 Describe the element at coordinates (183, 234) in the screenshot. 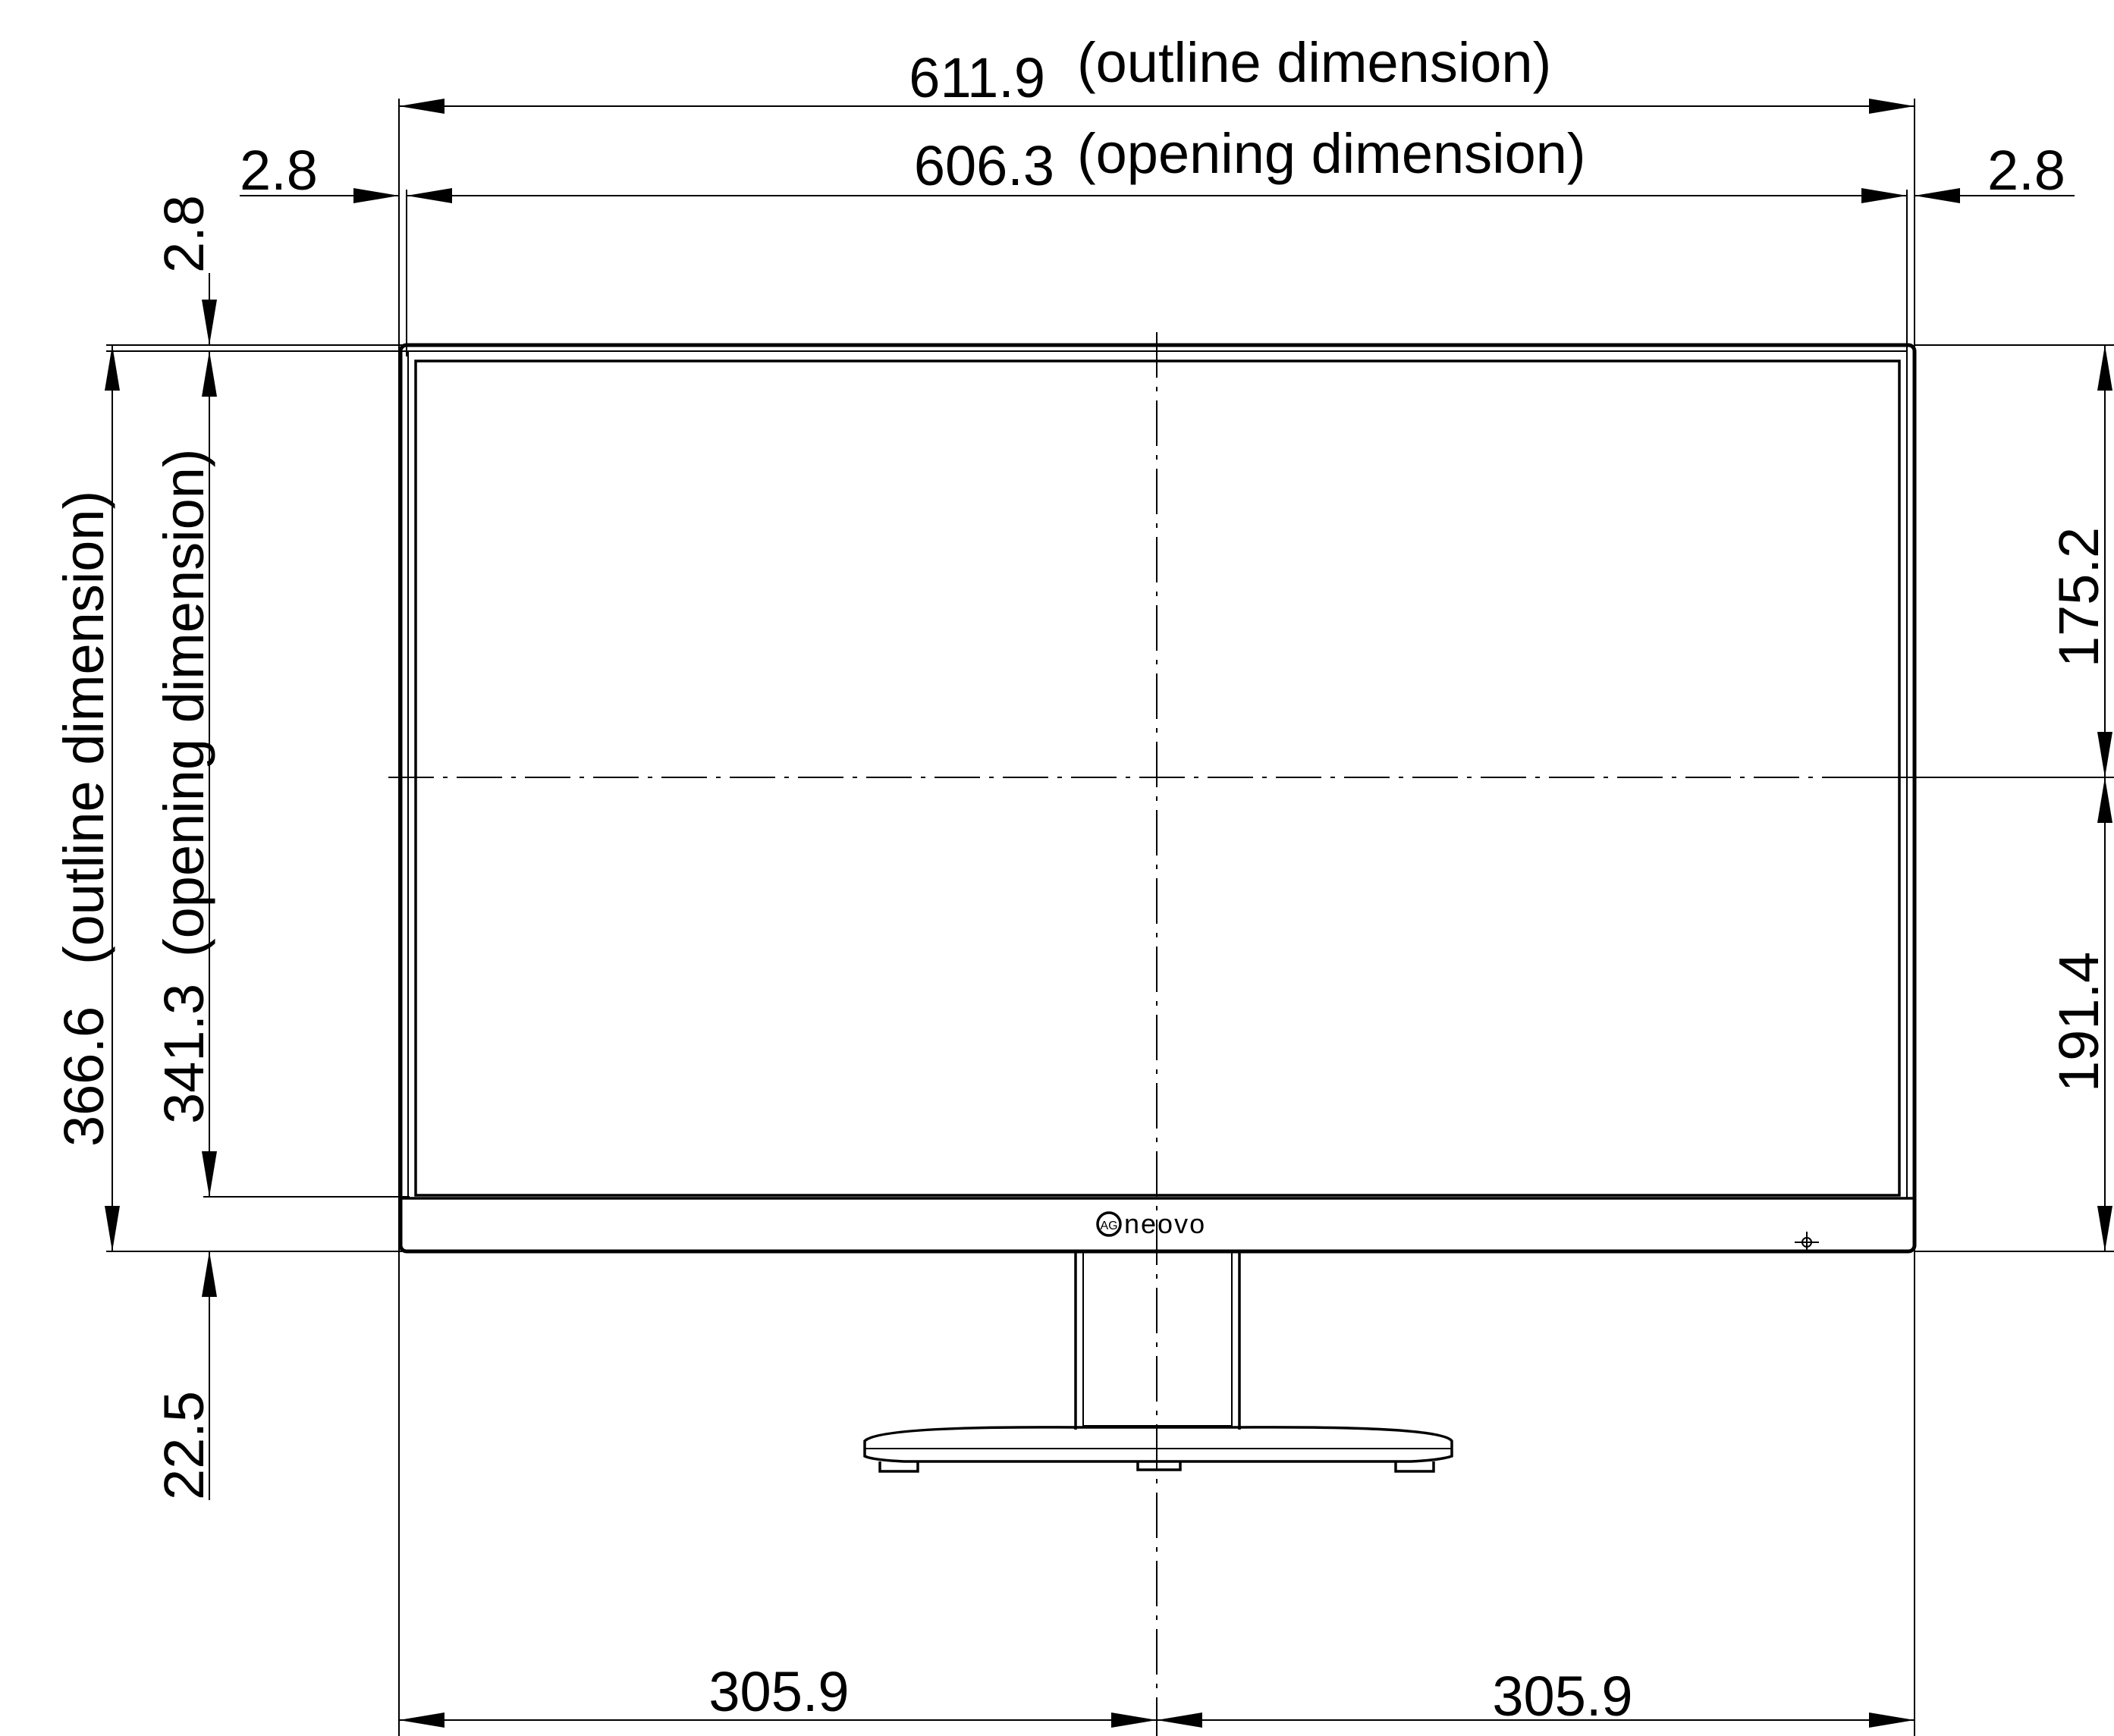

I see `bezel-top-value: 2.8` at that location.